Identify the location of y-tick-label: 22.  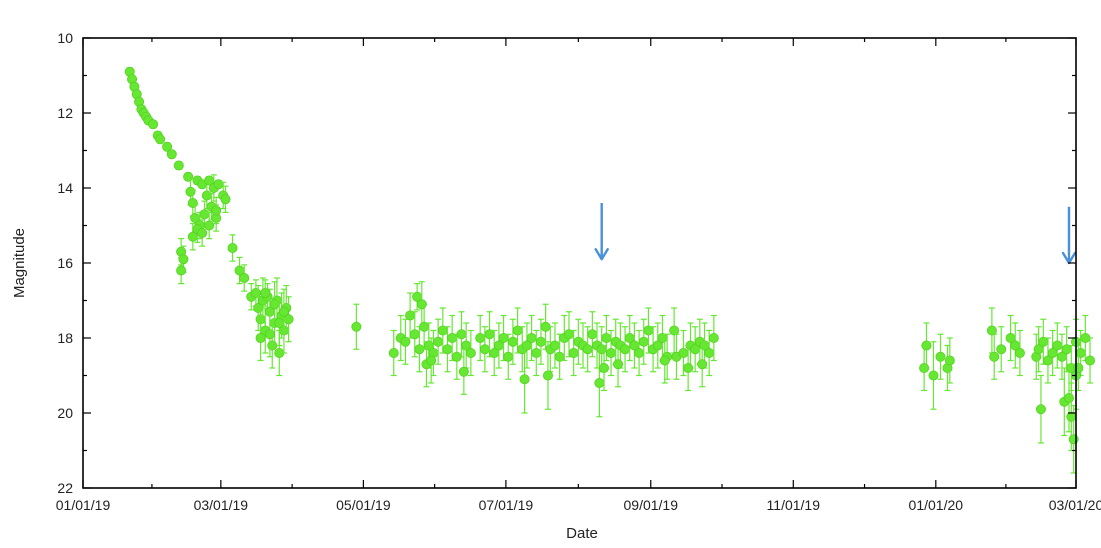
(65, 488).